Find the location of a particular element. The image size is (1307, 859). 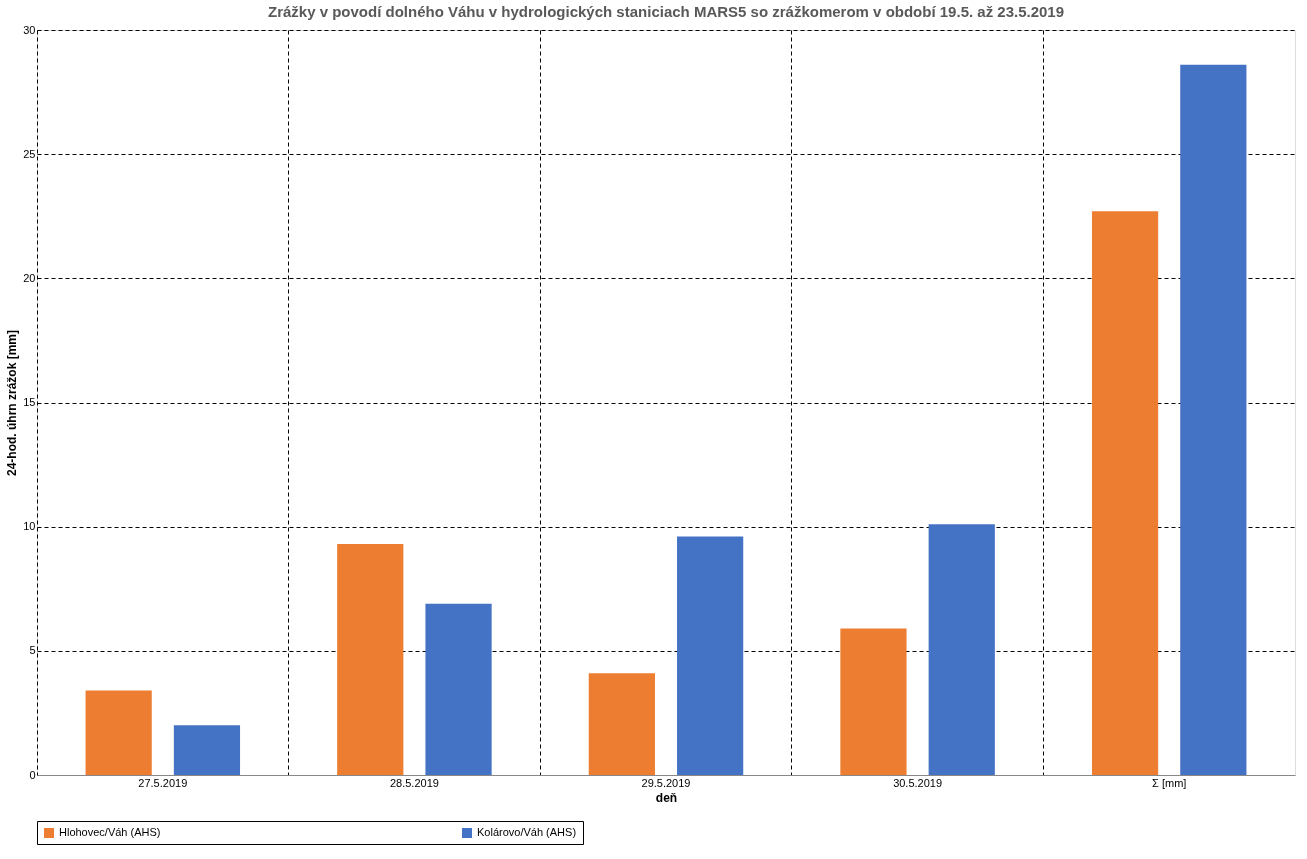

y-tick-label: 30 is located at coordinates (29, 29).